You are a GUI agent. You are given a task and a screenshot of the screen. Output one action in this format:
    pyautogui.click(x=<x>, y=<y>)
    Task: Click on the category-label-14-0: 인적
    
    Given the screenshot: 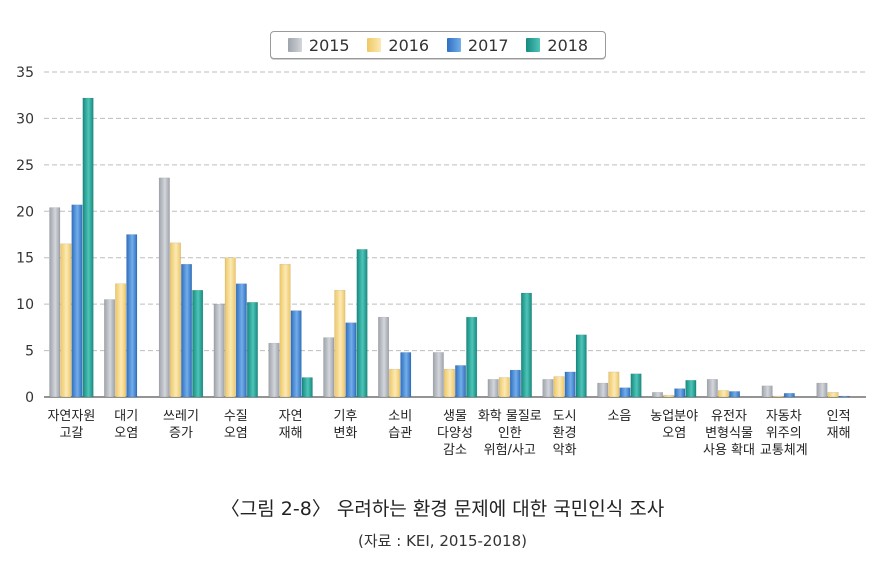 What is the action you would take?
    pyautogui.click(x=839, y=416)
    